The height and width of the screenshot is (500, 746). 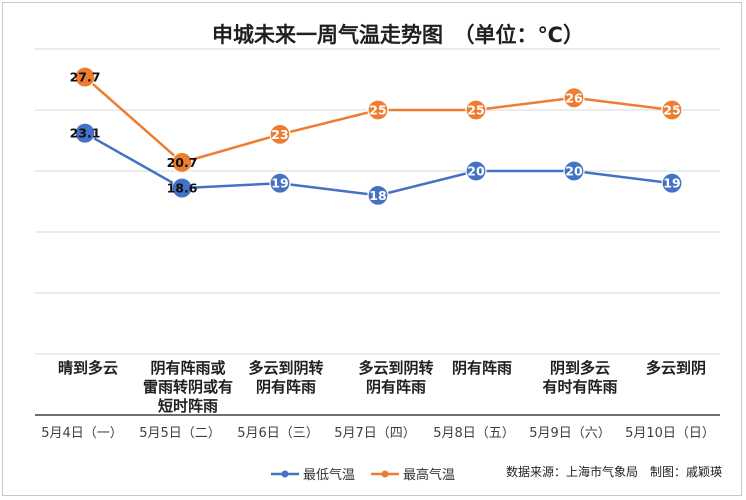 I want to click on condition-label: 雷雨转阴或有, so click(x=188, y=387).